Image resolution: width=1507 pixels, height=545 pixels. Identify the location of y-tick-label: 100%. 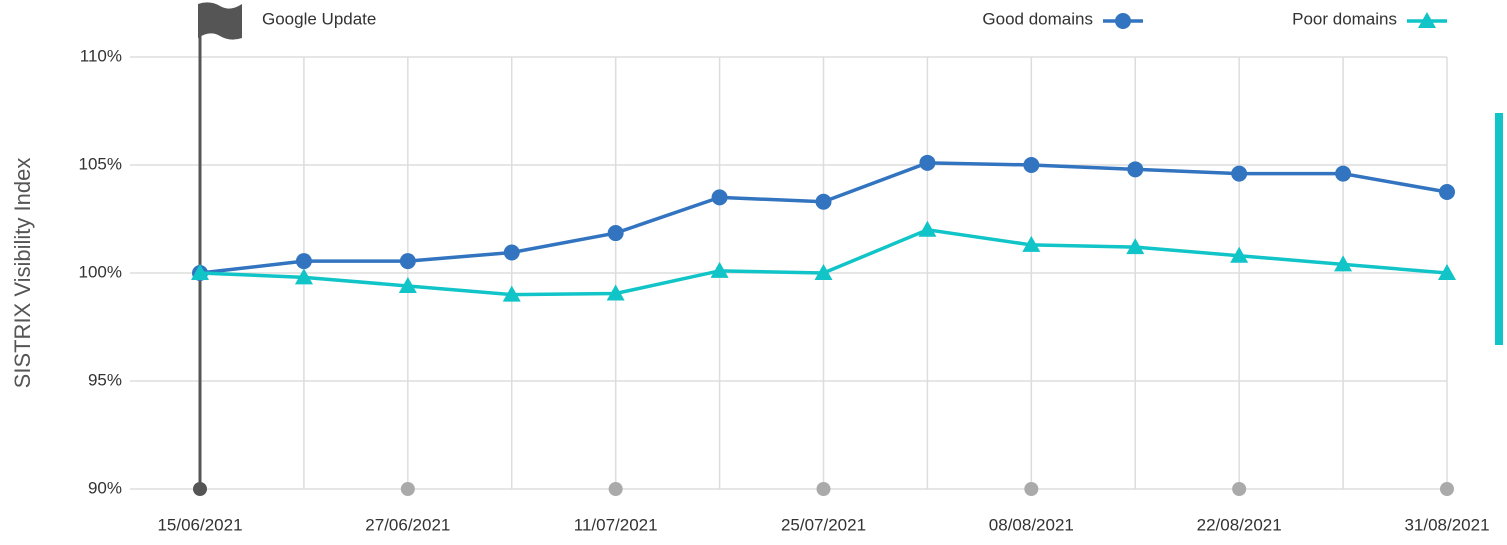
(100, 271).